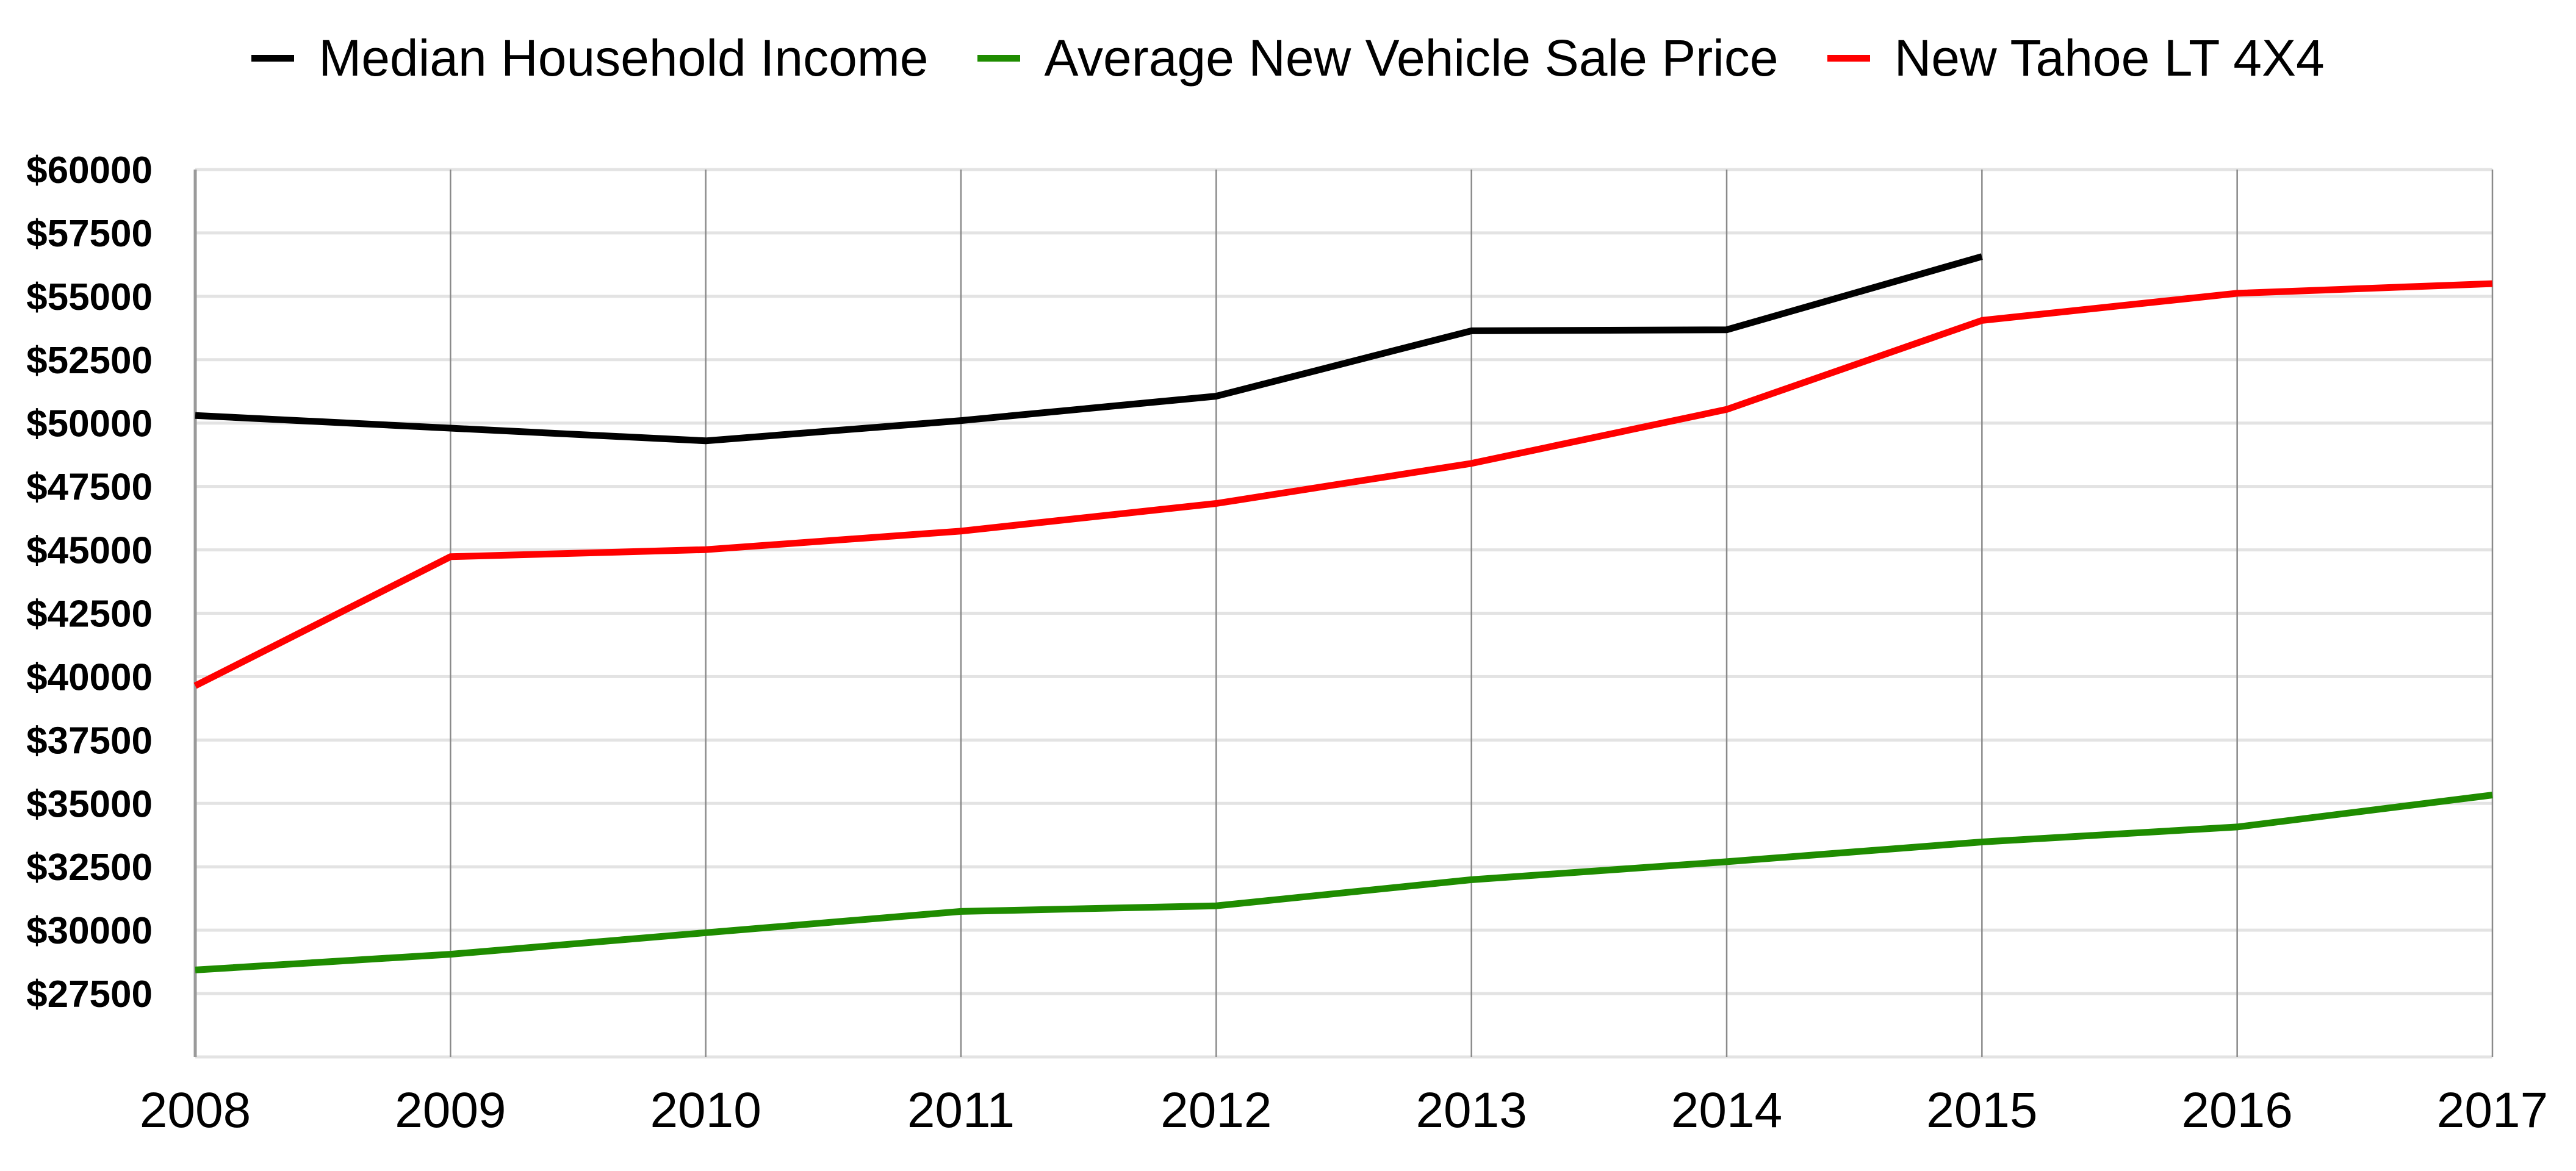  I want to click on legend-item-new-tahoe-lt-4x4: New Tahoe LT 4X4, so click(2076, 58).